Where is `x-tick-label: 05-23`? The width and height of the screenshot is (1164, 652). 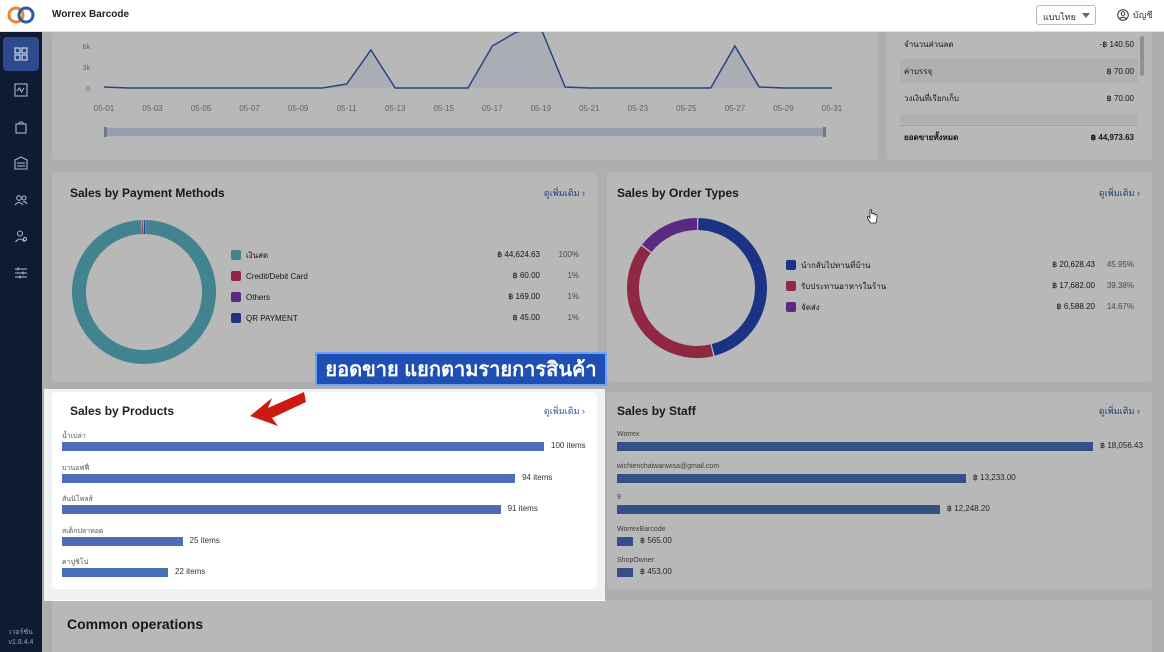 x-tick-label: 05-23 is located at coordinates (638, 108).